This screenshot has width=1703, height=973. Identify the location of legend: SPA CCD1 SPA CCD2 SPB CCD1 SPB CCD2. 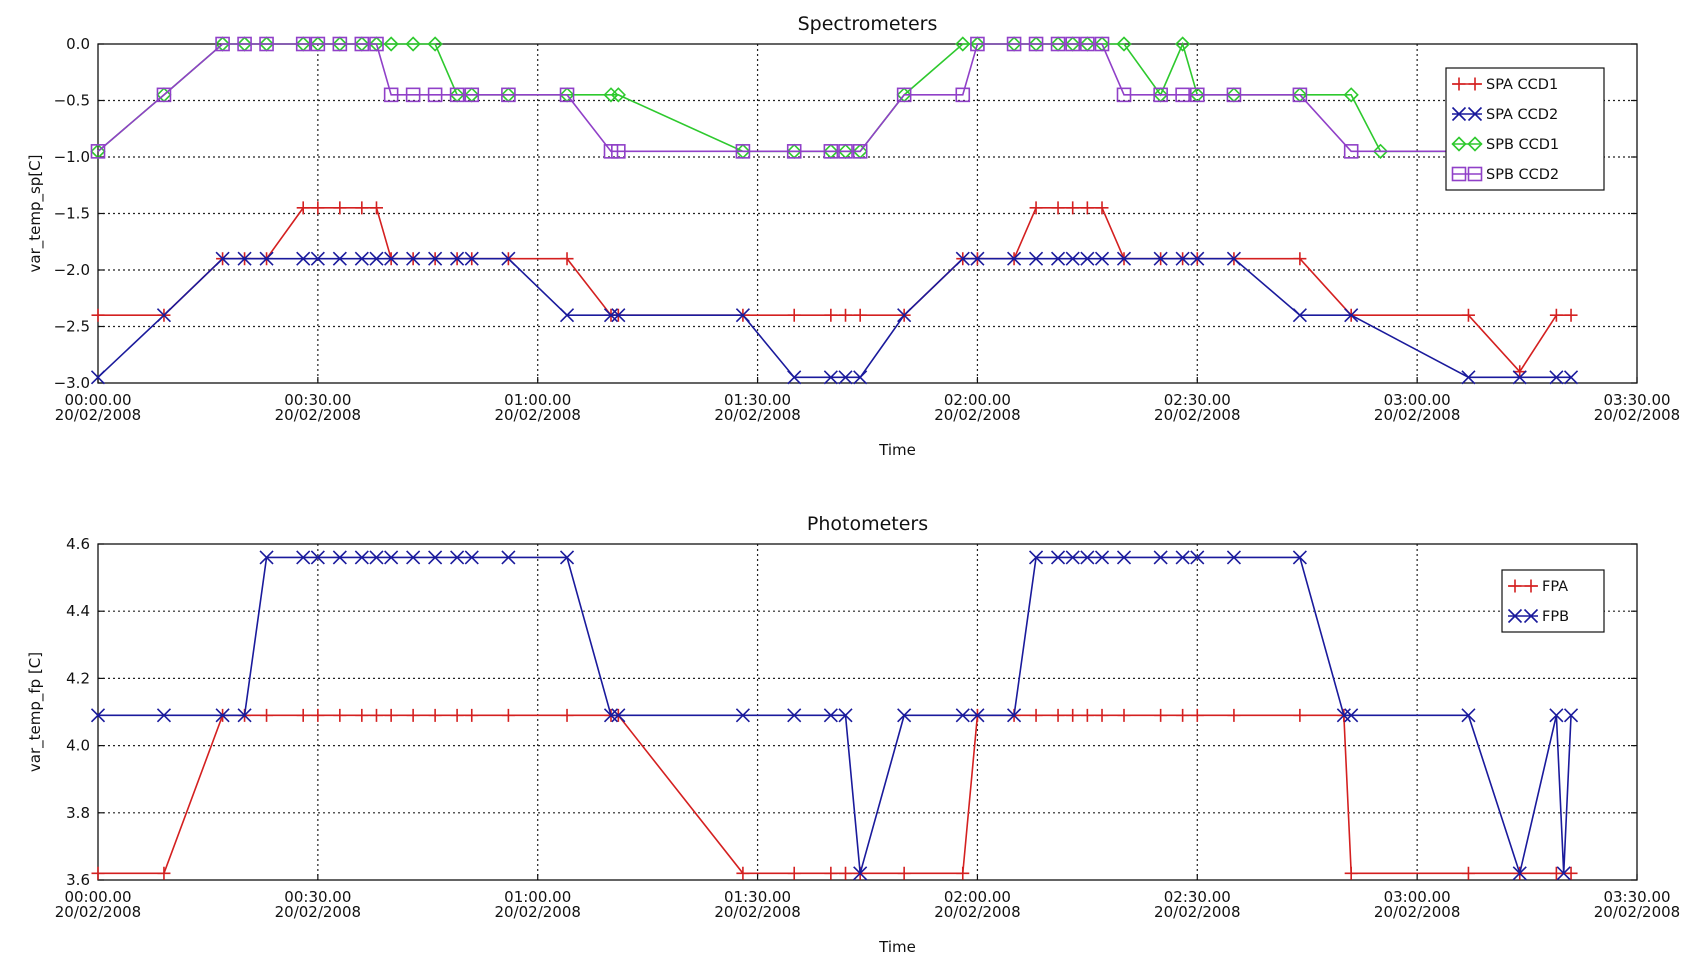
(1525, 129).